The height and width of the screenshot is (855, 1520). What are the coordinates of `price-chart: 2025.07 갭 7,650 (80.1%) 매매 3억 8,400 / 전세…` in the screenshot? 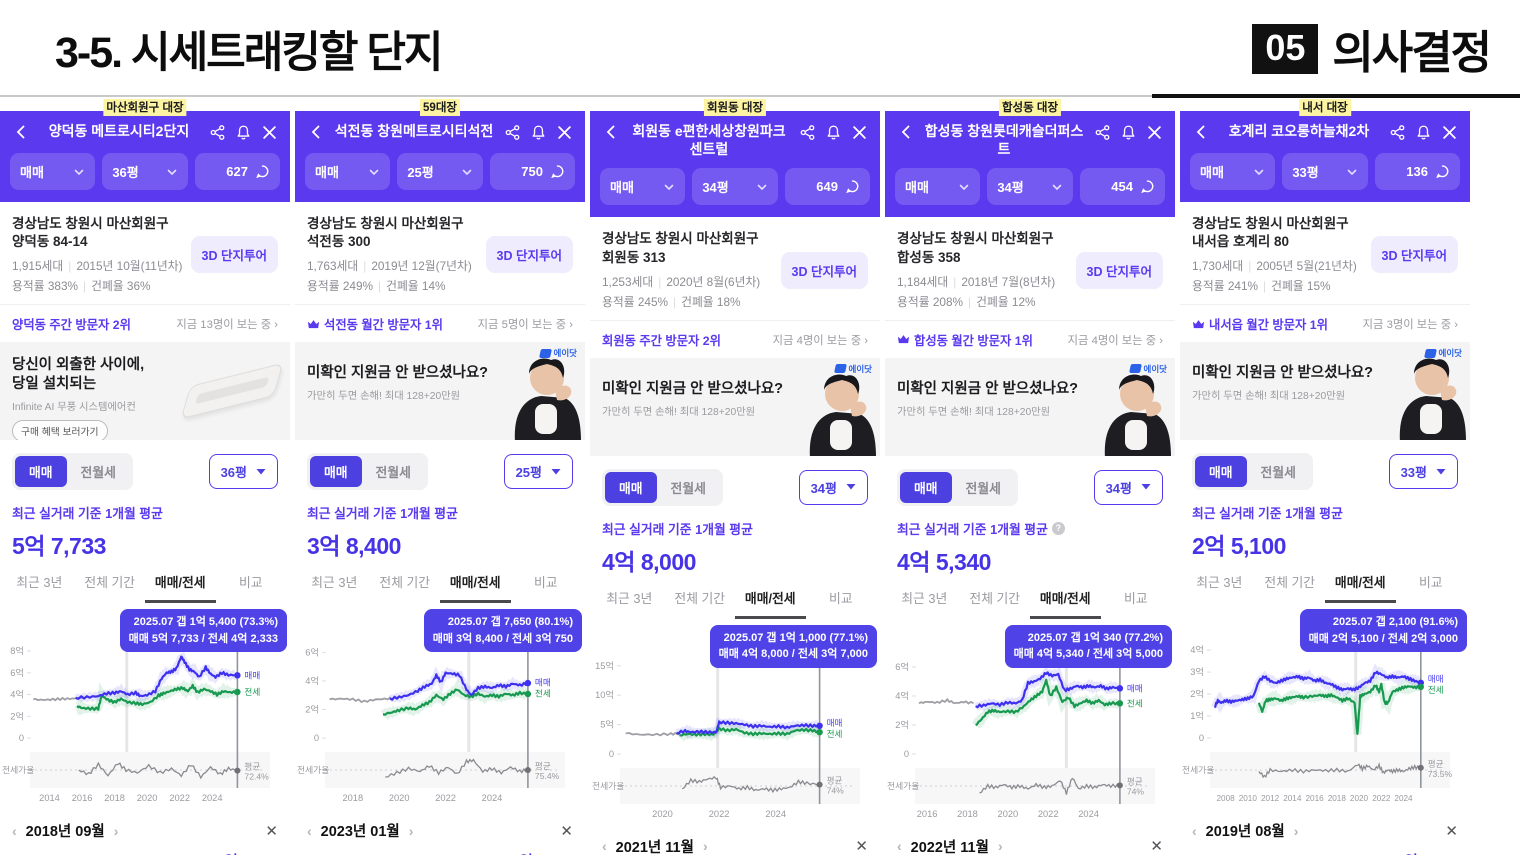 It's located at (440, 707).